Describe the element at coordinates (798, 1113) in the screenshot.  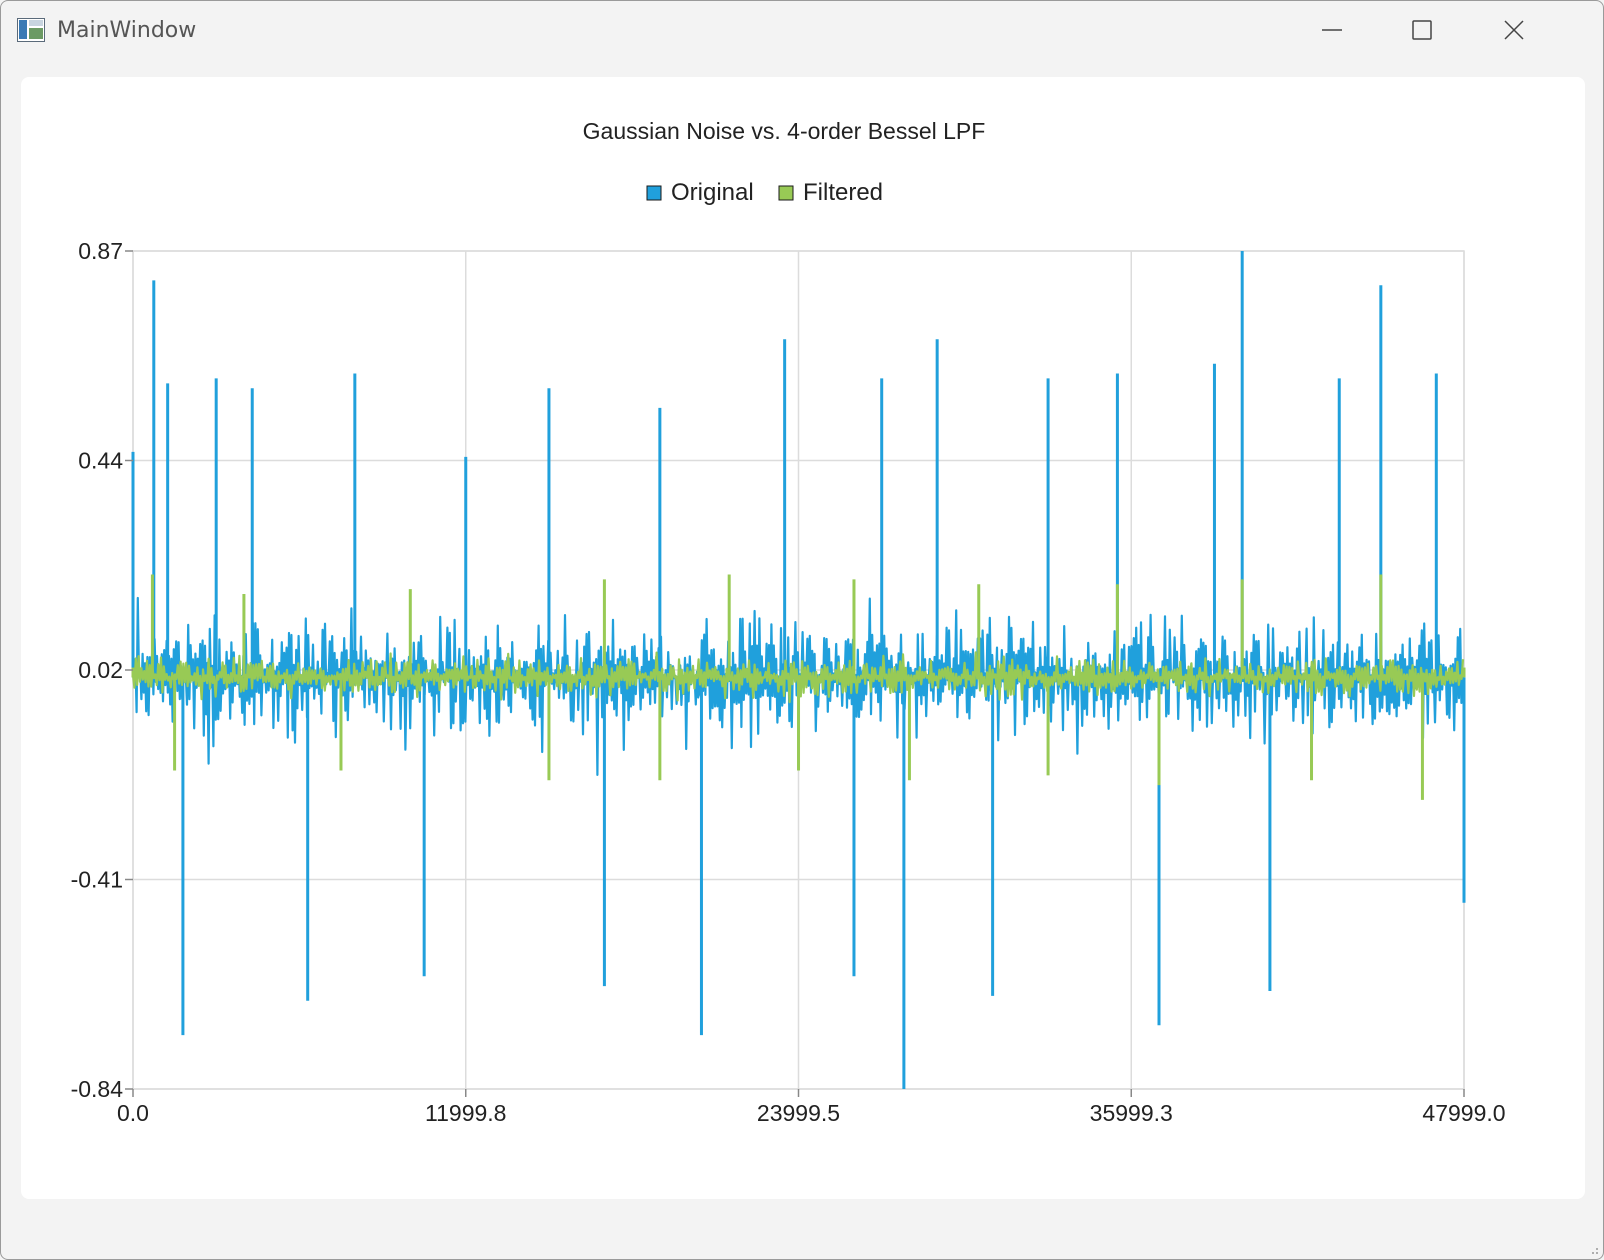
I see `x-tick-label: 23999.5` at that location.